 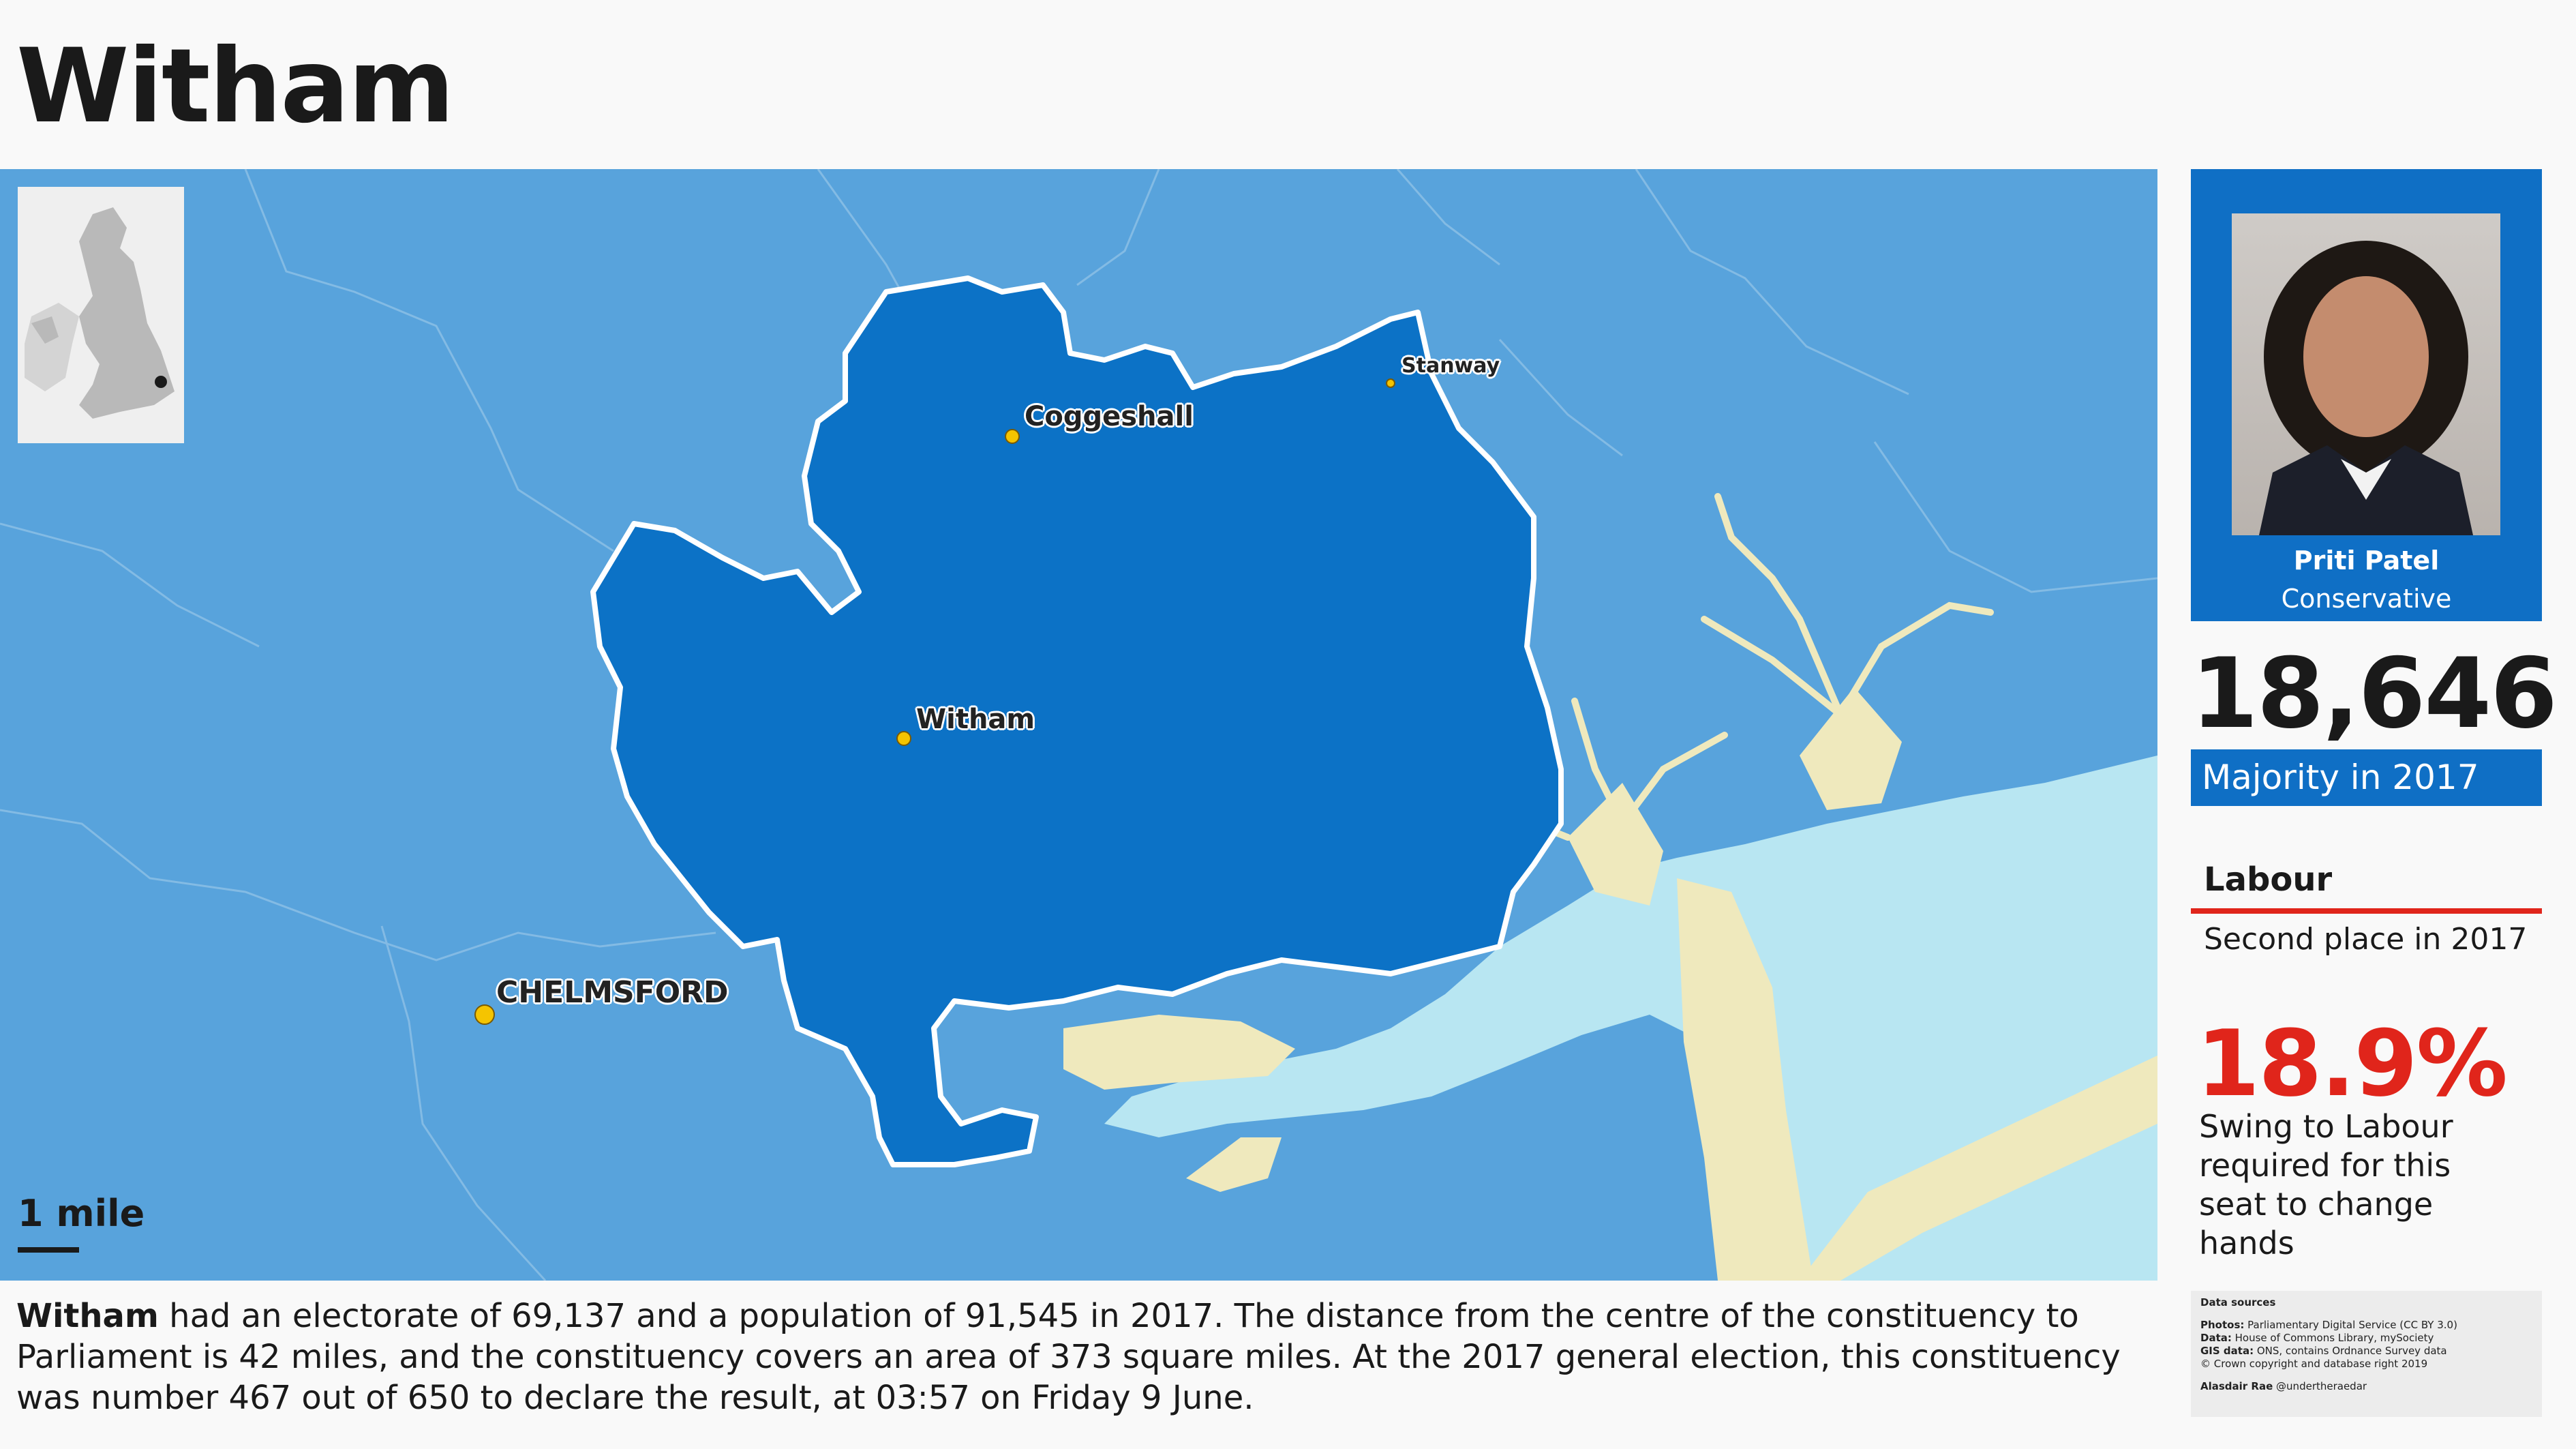 I want to click on coggeshall-marker, so click(x=1012, y=436).